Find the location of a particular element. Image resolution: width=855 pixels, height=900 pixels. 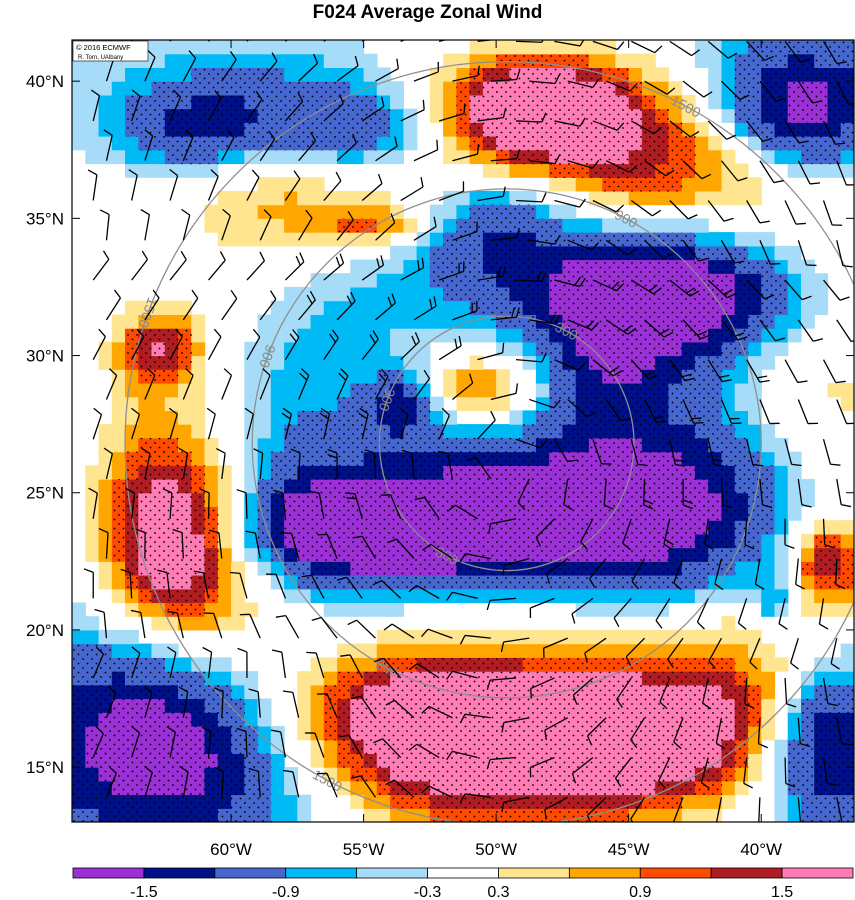

colorbar-label: -0.9 is located at coordinates (286, 892).